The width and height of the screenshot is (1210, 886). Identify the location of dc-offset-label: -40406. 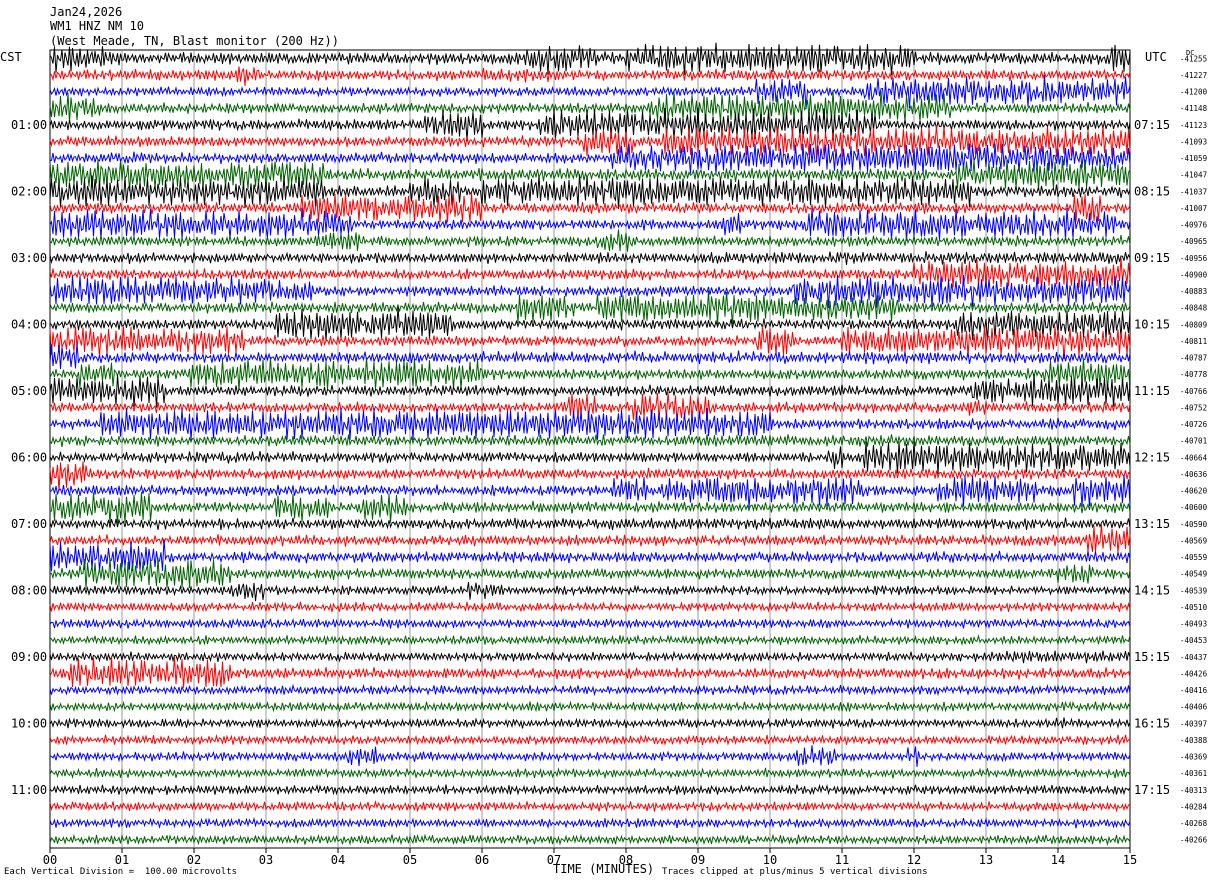
(1194, 707).